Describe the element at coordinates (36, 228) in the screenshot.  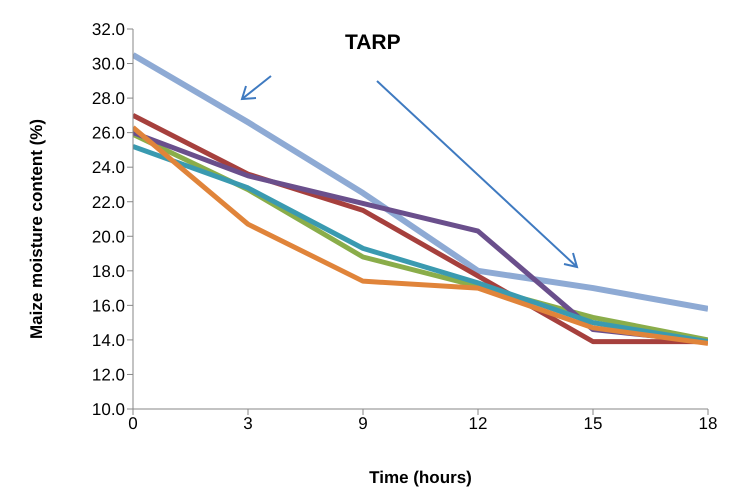
I see `y-axis-title: Maize moisture content (%)` at that location.